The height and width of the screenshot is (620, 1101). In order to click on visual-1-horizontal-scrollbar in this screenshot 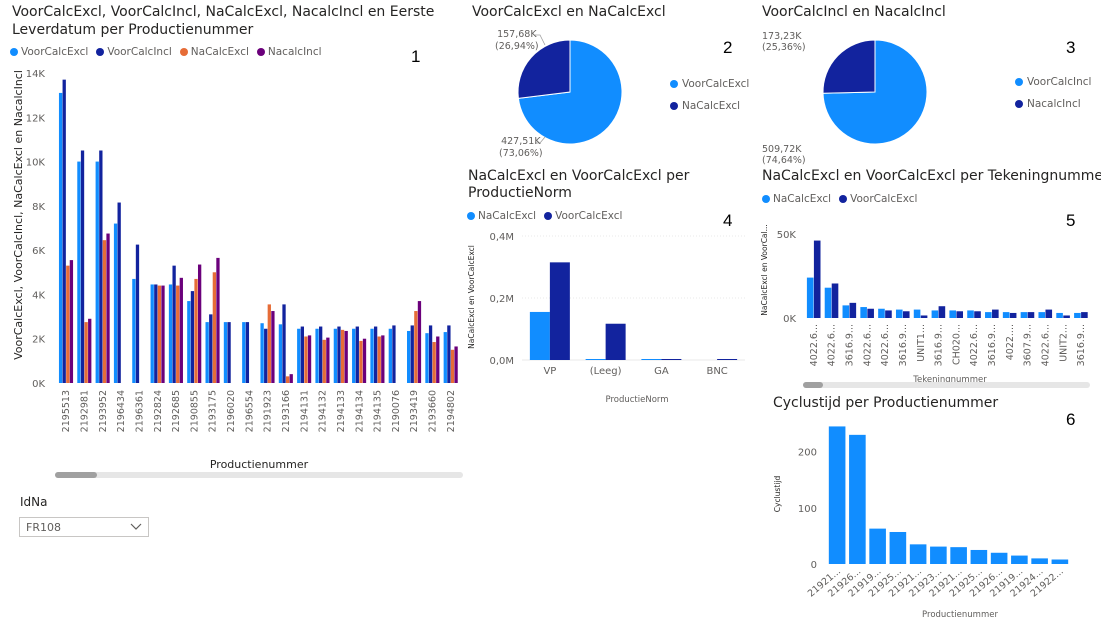, I will do `click(259, 475)`.